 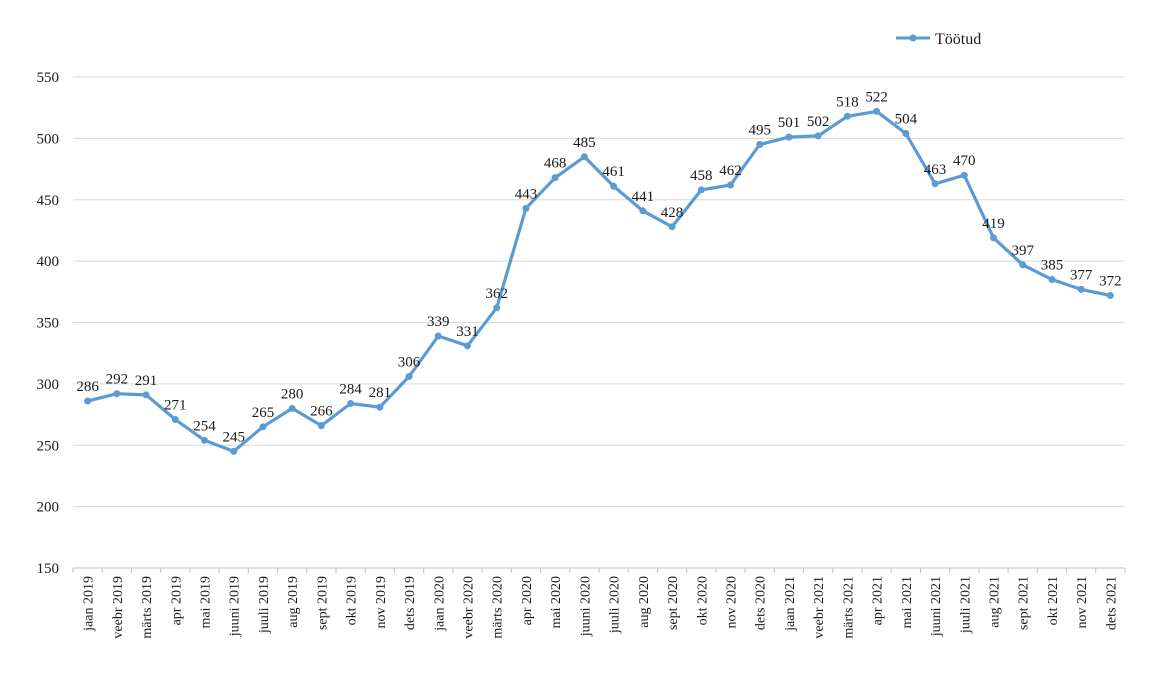 I want to click on data-label: 286, so click(x=87, y=387).